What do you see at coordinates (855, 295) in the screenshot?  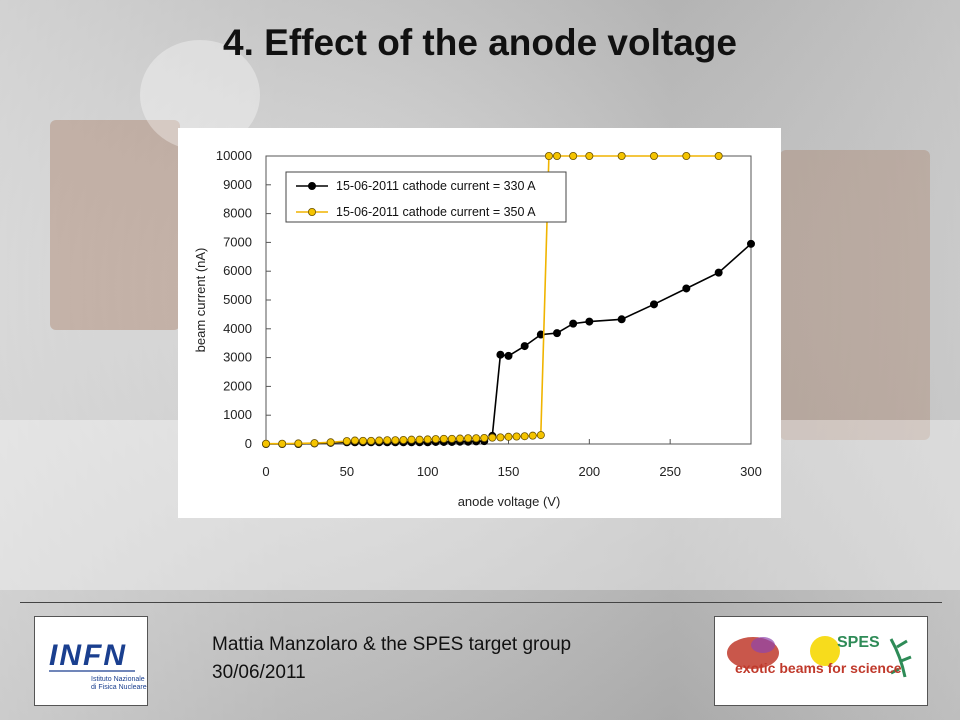 I see `background-copper-block-right` at bounding box center [855, 295].